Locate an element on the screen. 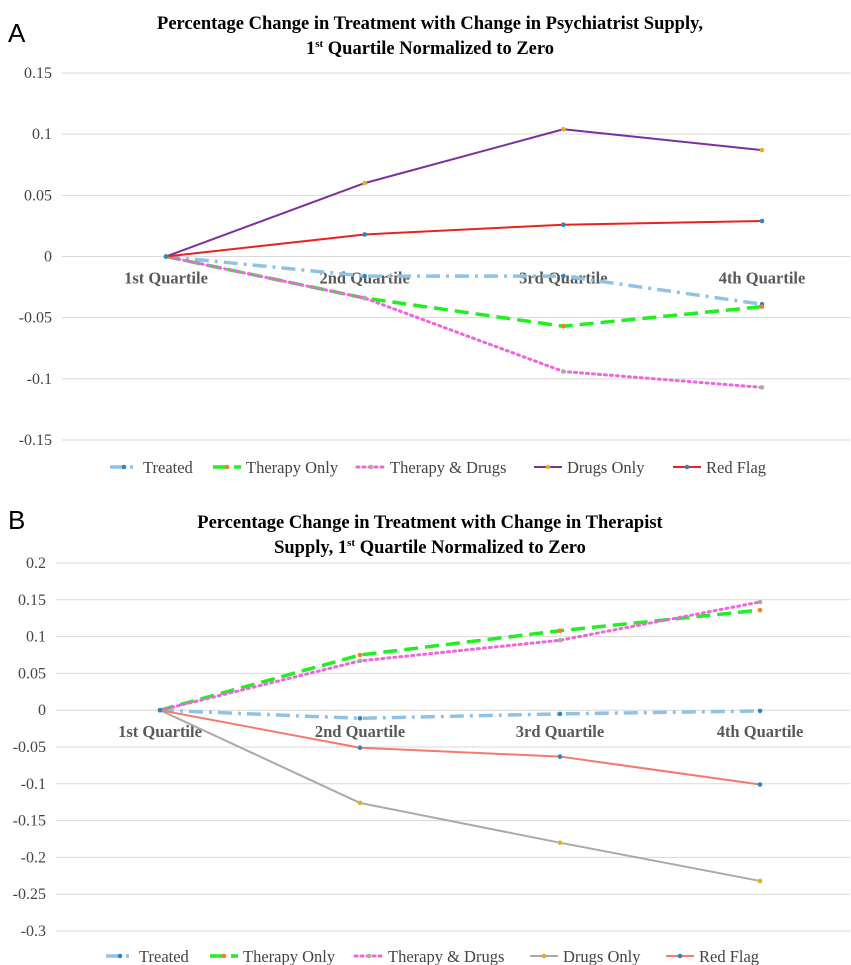  x-category-label: 3rd Quartile is located at coordinates (560, 731).